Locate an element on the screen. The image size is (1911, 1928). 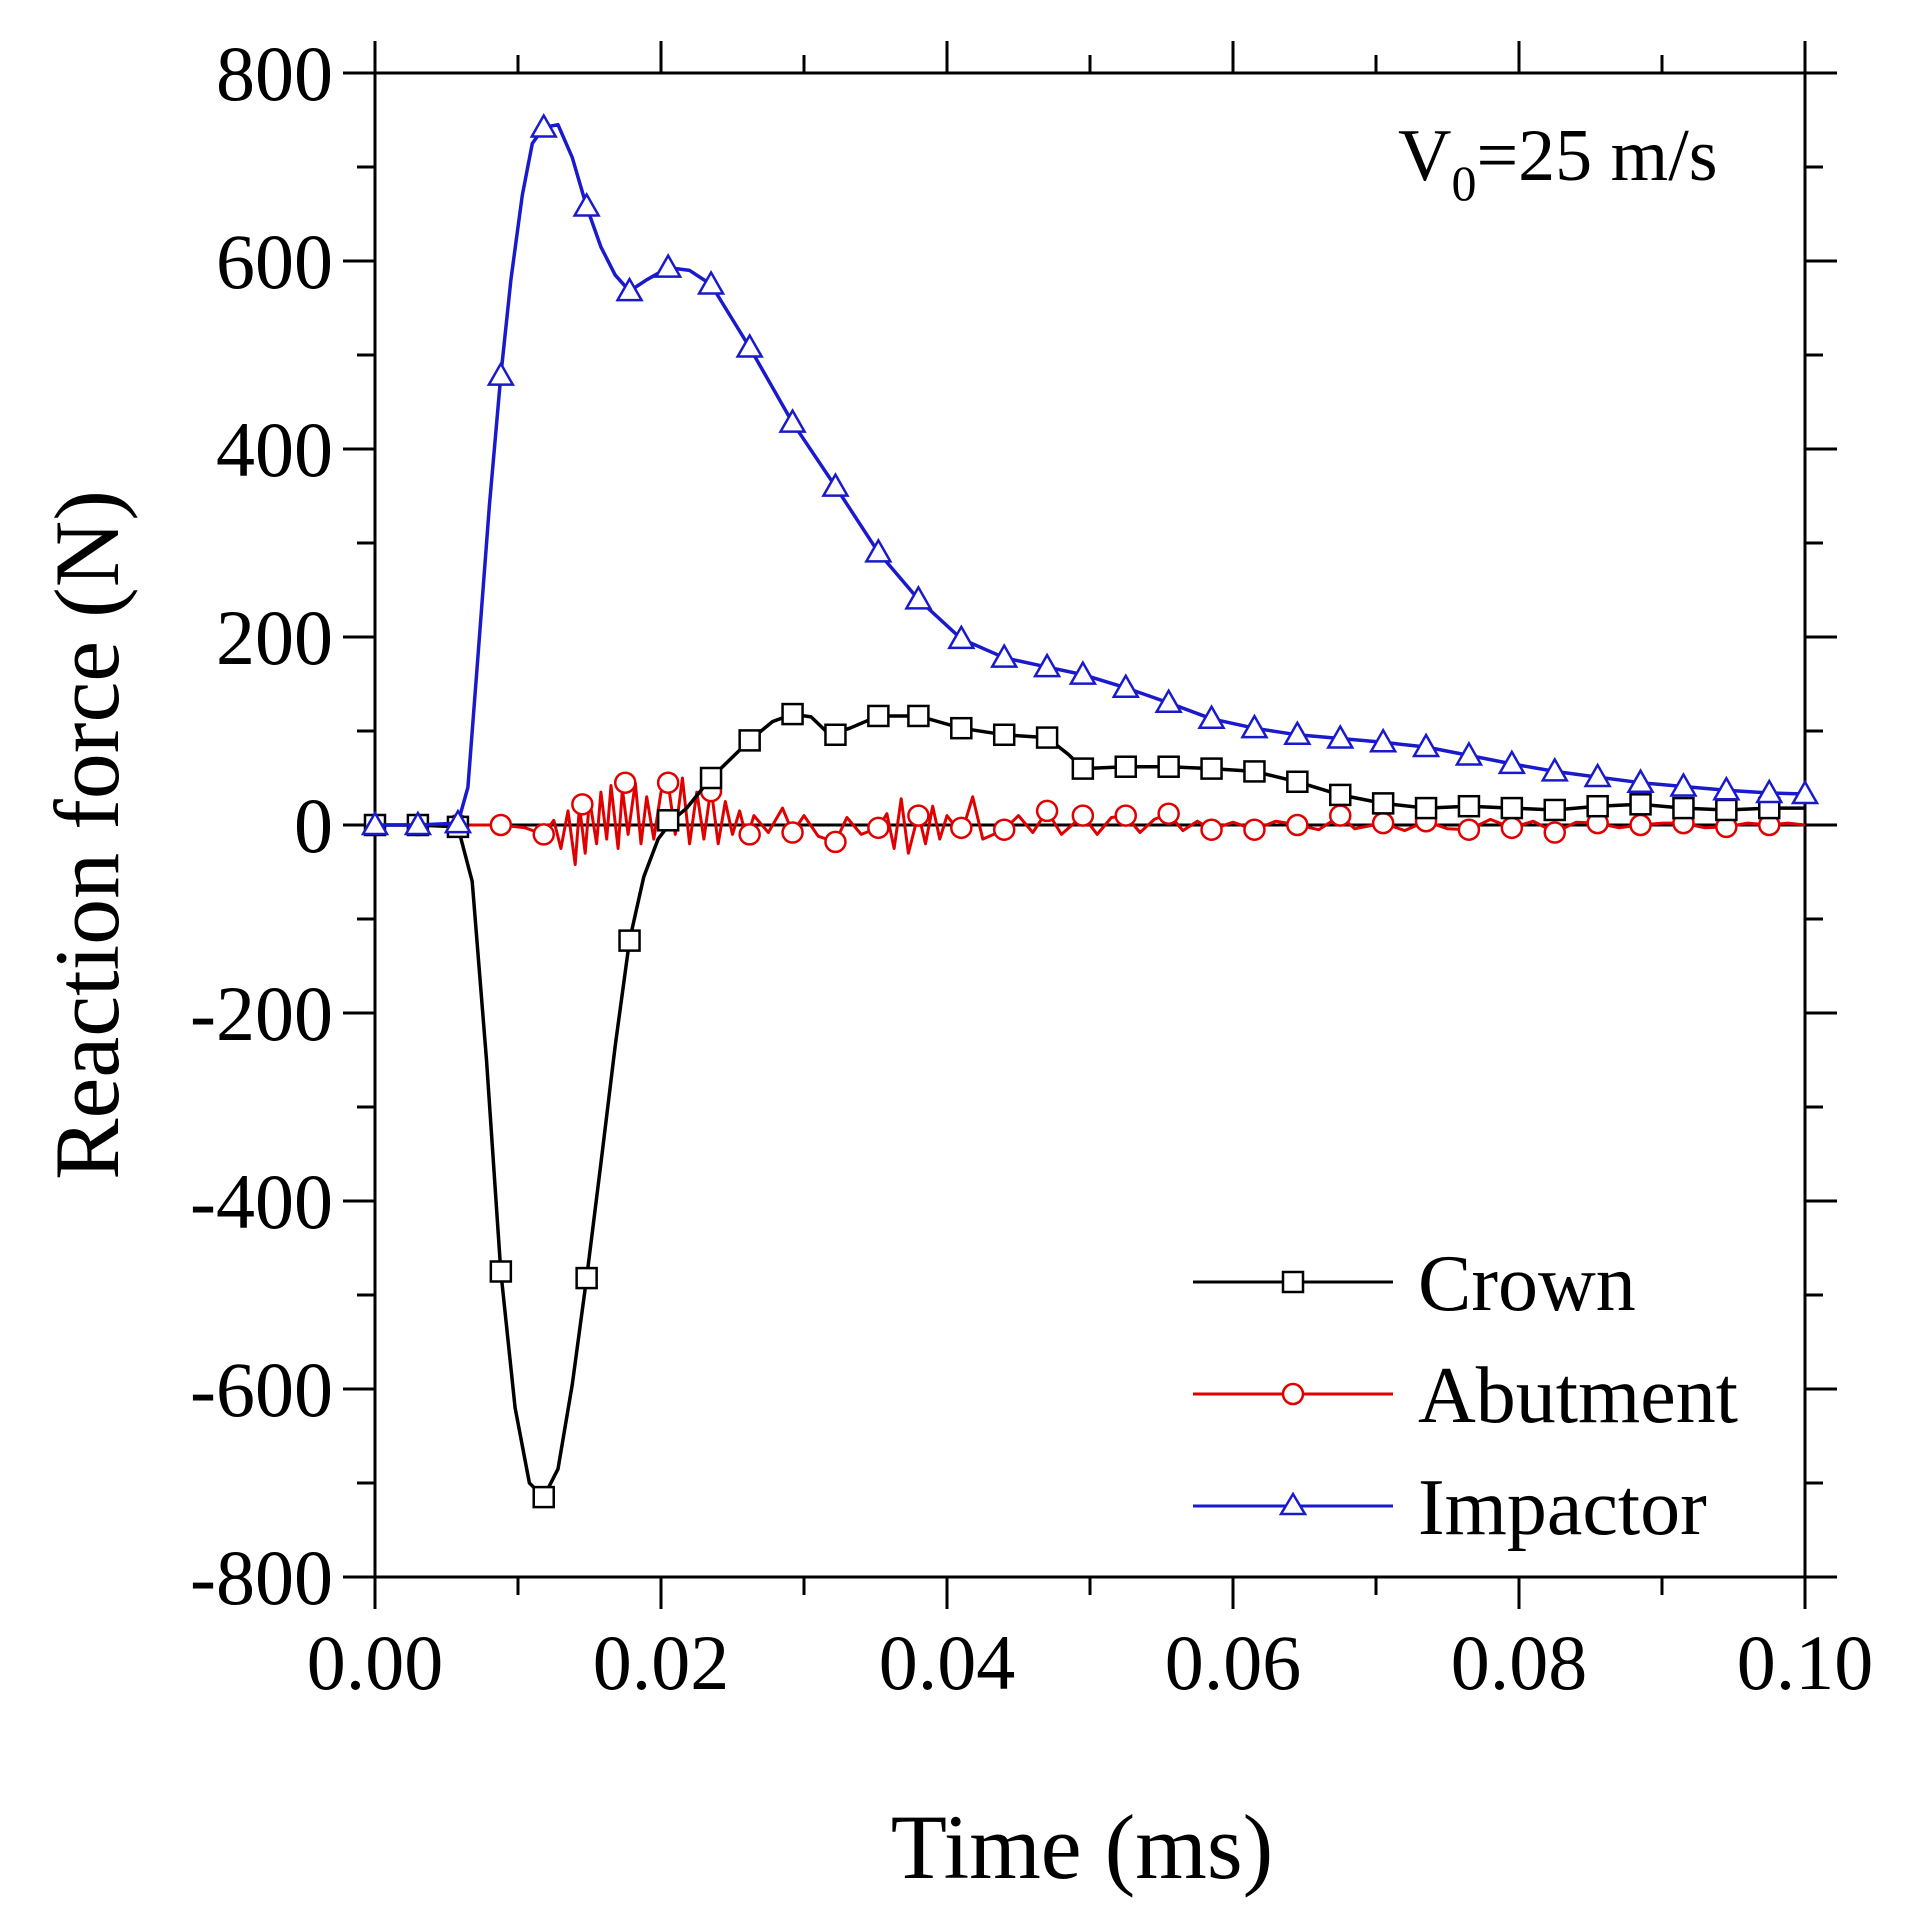
legend-item-impactor: Impactor is located at coordinates (1450, 1508).